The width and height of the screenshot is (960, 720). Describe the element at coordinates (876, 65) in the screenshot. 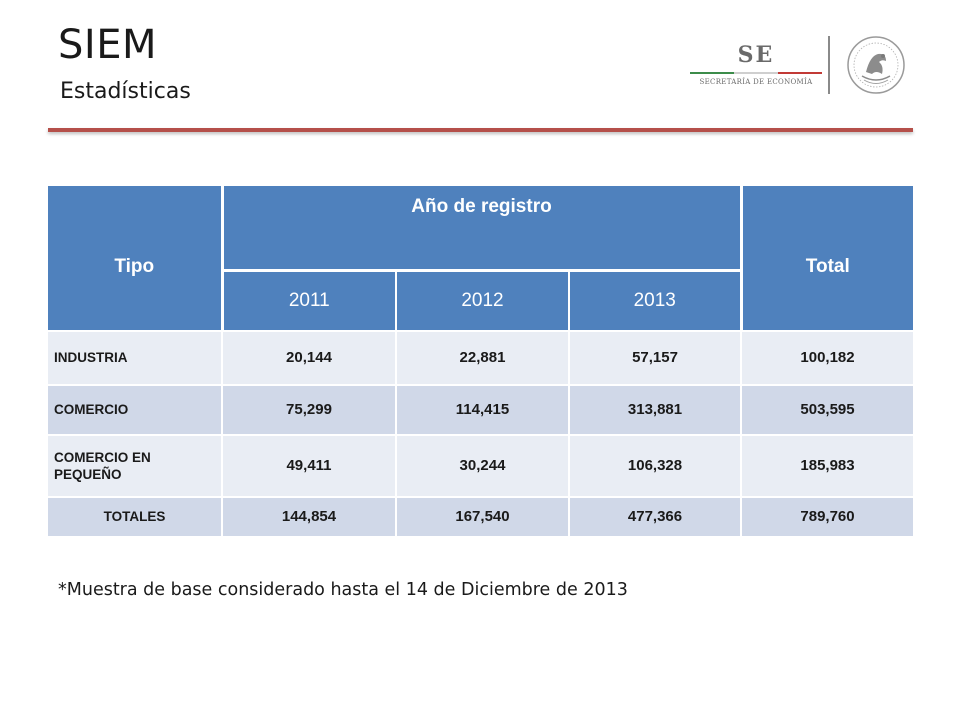

I see `coat-of-arms-seal-icon` at that location.